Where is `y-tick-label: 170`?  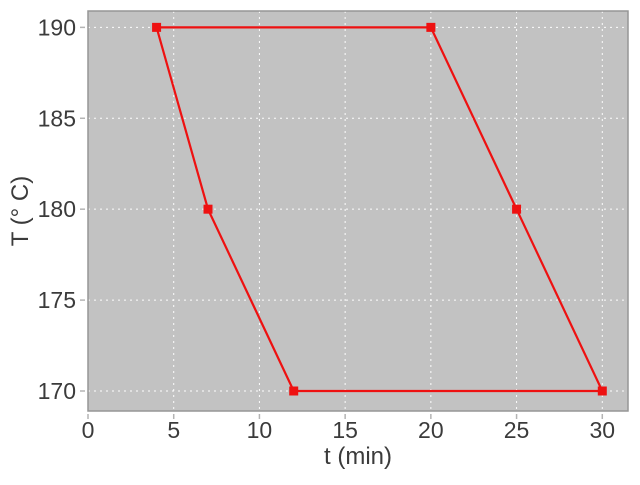 y-tick-label: 170 is located at coordinates (57, 391).